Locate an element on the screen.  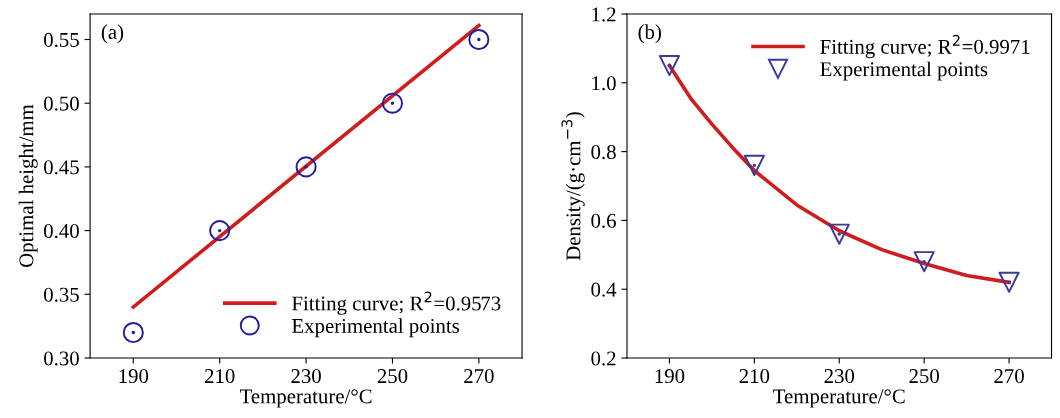
y-tick-label: 0.40 is located at coordinates (61, 231).